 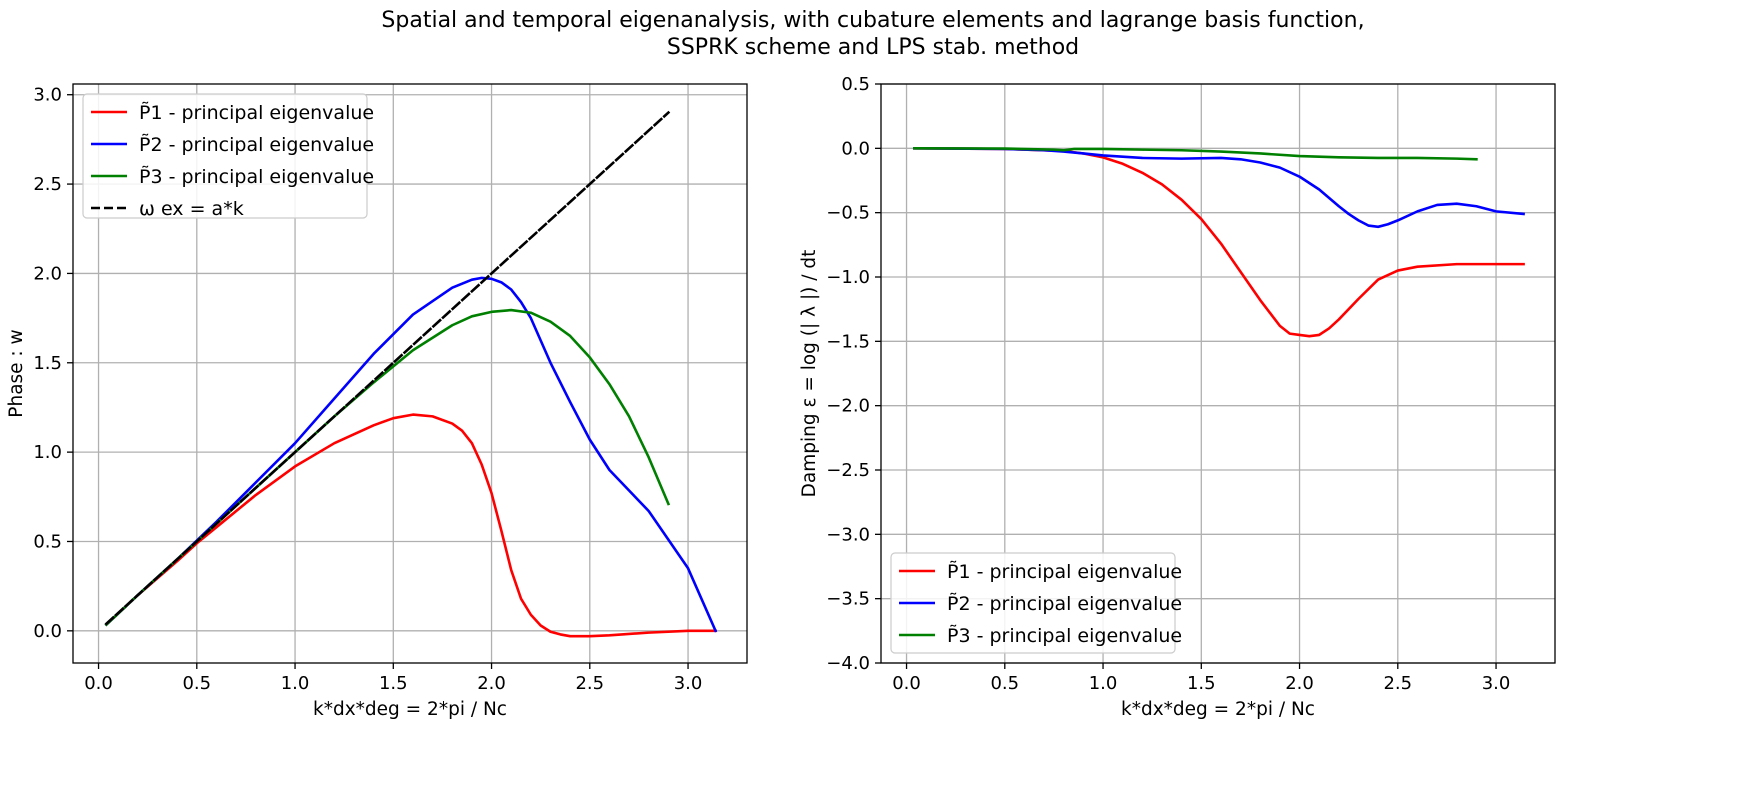 I want to click on y-tick-label: 1.0, so click(x=47, y=452).